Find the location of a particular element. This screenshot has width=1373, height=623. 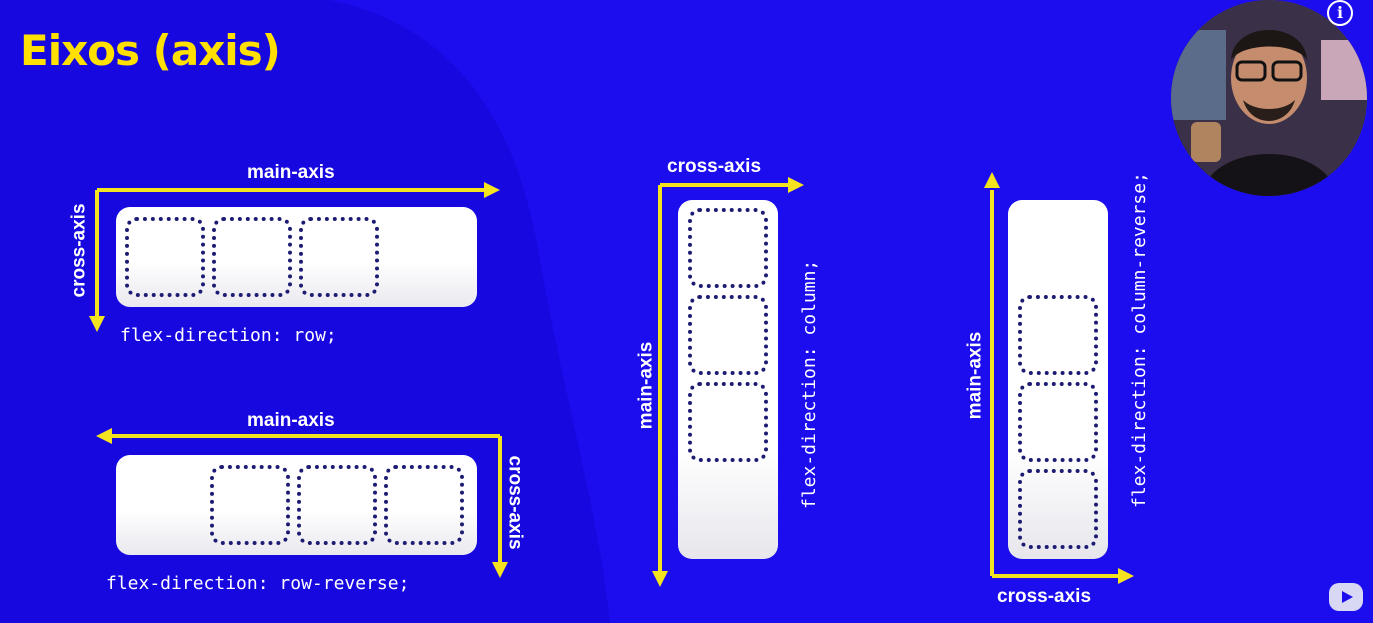

row-reverse-flex-container is located at coordinates (296, 505).